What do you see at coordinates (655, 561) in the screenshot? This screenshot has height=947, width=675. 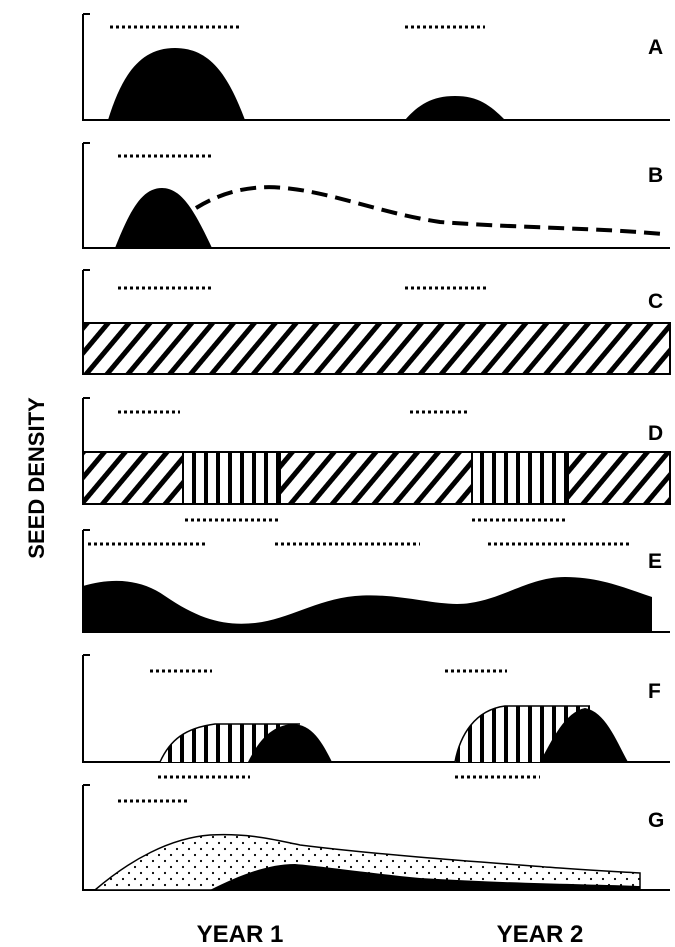 I see `panel-e-label: E` at bounding box center [655, 561].